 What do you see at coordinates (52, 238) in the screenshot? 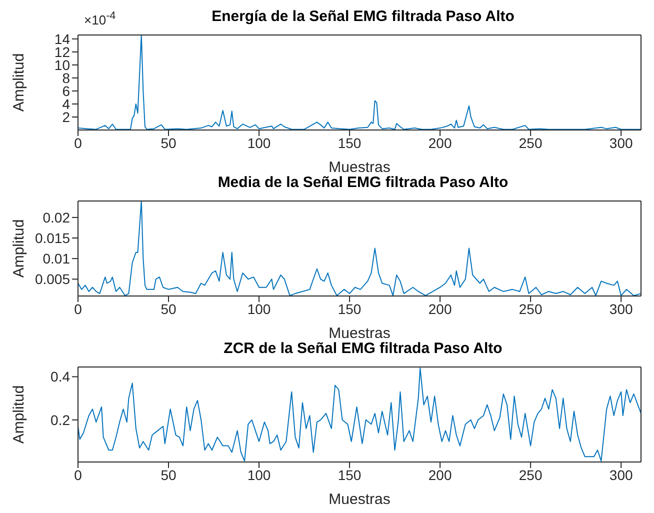
I see `y-tick-label: 0.015` at bounding box center [52, 238].